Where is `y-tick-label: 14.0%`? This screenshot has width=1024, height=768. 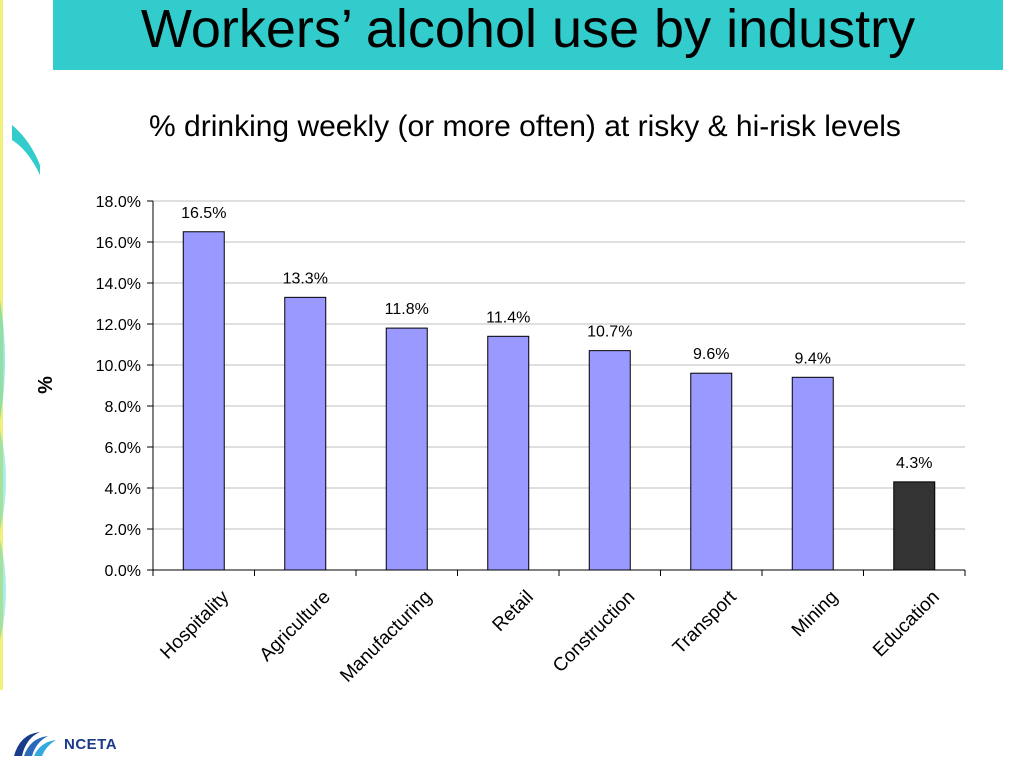 y-tick-label: 14.0% is located at coordinates (118, 284).